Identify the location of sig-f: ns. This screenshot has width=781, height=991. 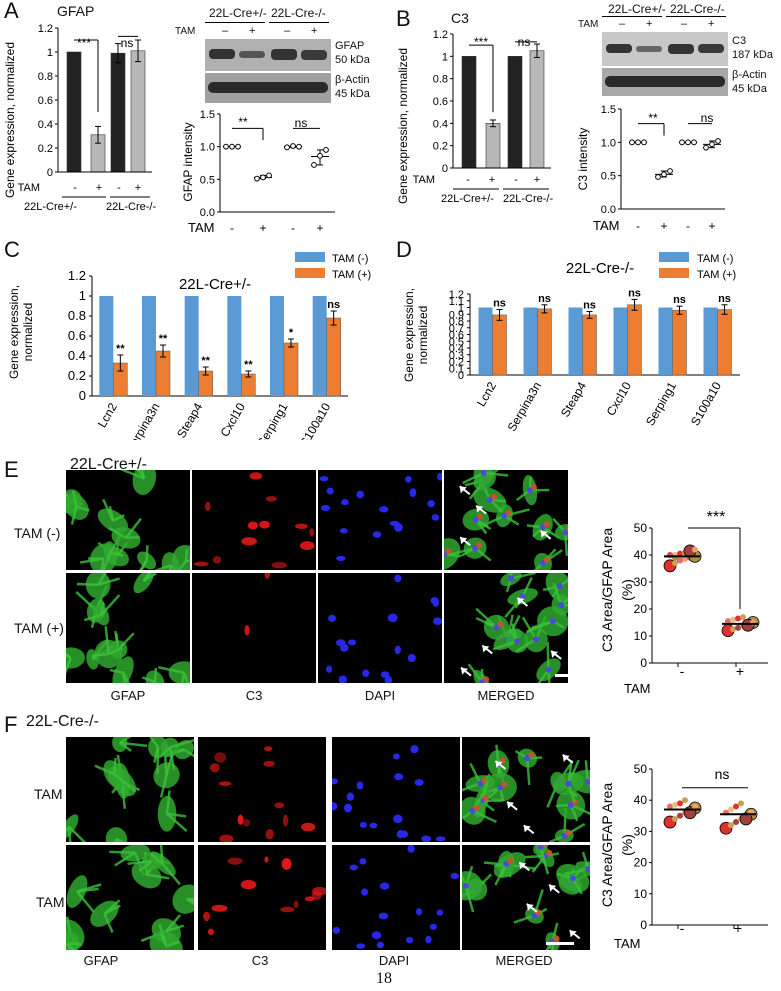
(722, 774).